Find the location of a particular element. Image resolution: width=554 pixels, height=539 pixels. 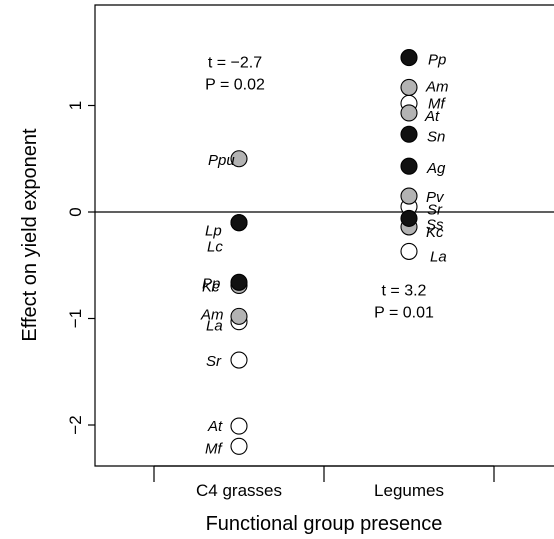

annotation-t-statistic: t = 3.2 is located at coordinates (404, 291).